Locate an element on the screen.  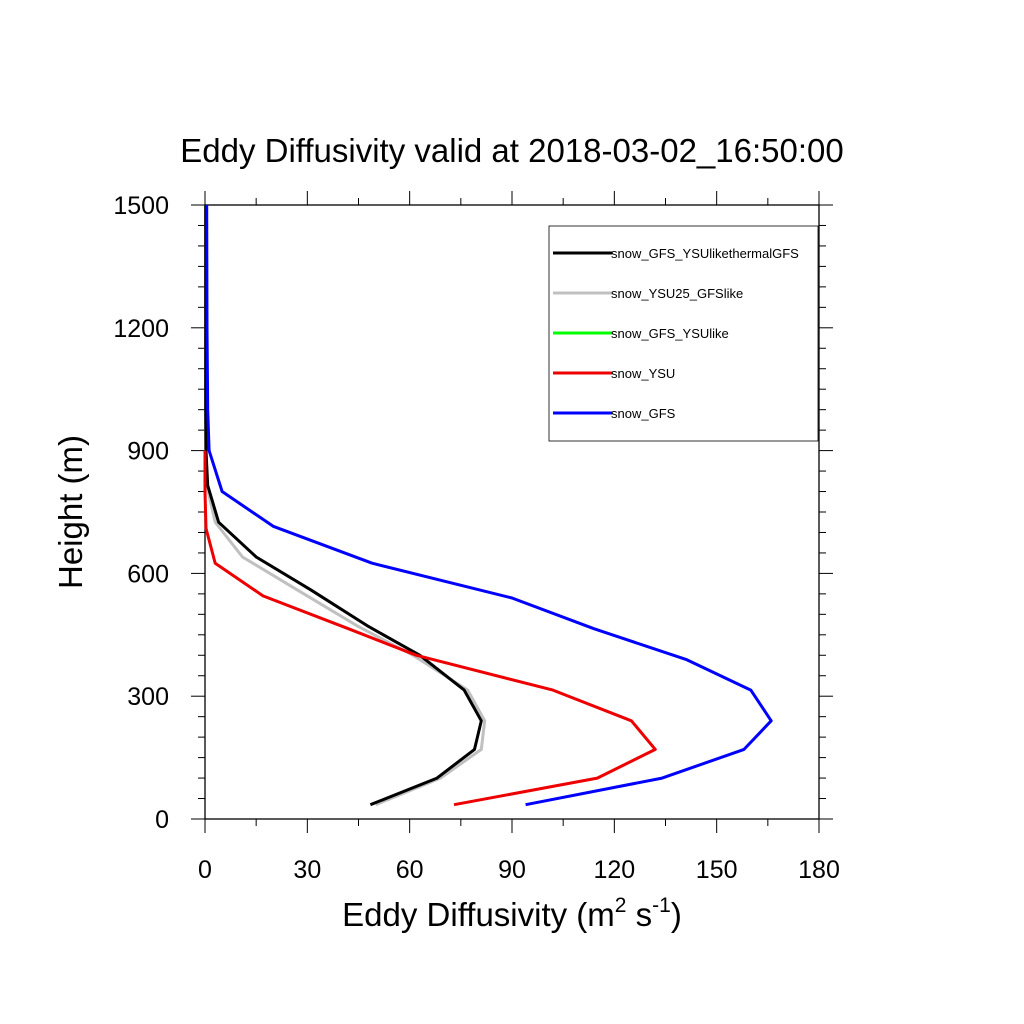
x-axis-label-main: Eddy Diffusivity (m is located at coordinates (478, 914).